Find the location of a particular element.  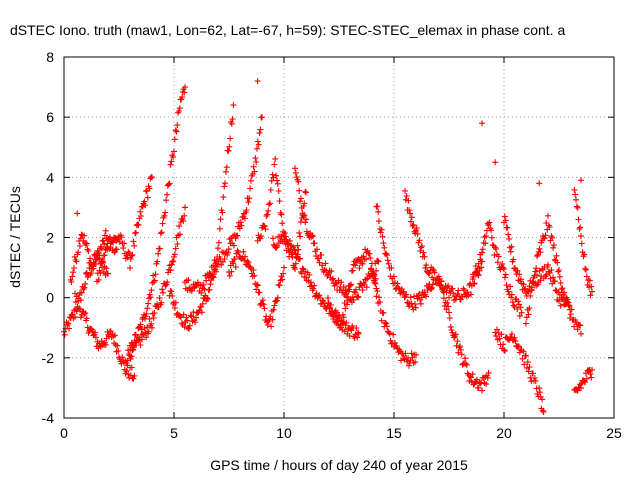

y-tick-label: 0 is located at coordinates (50, 298).